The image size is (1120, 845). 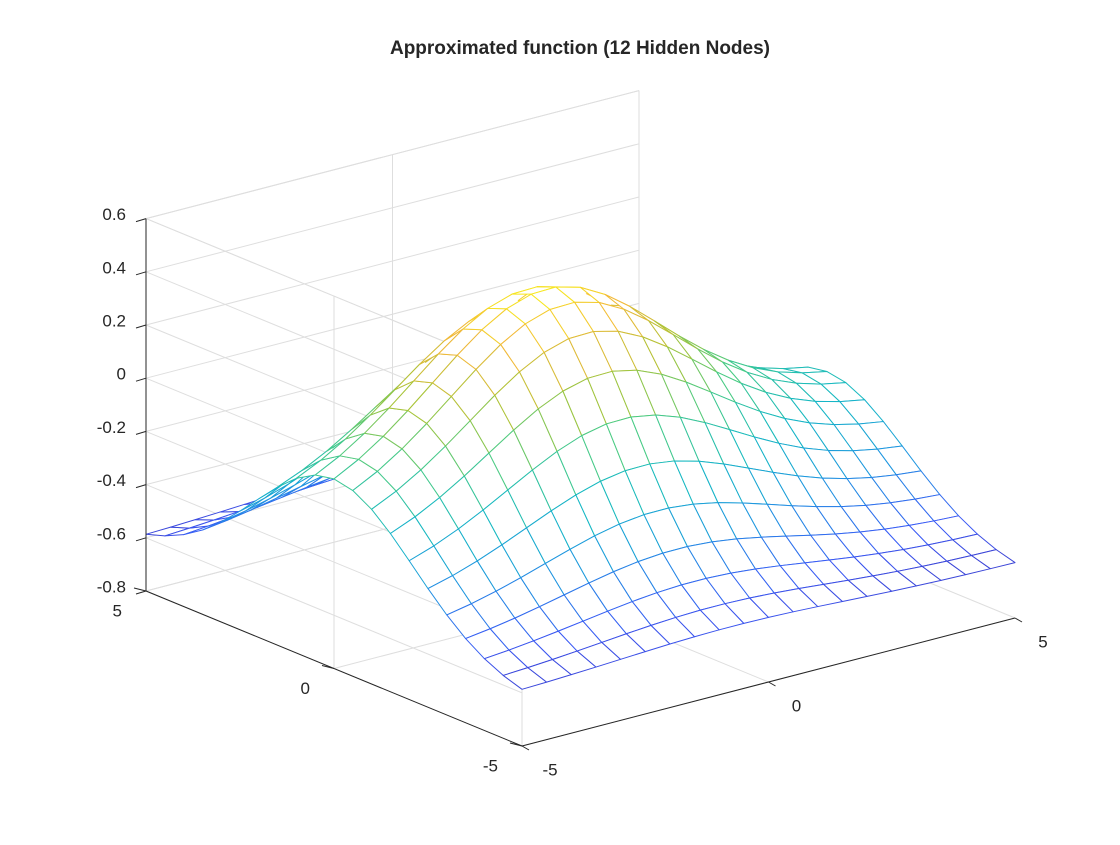 What do you see at coordinates (111, 480) in the screenshot?
I see `z-tick-label: -0.4` at bounding box center [111, 480].